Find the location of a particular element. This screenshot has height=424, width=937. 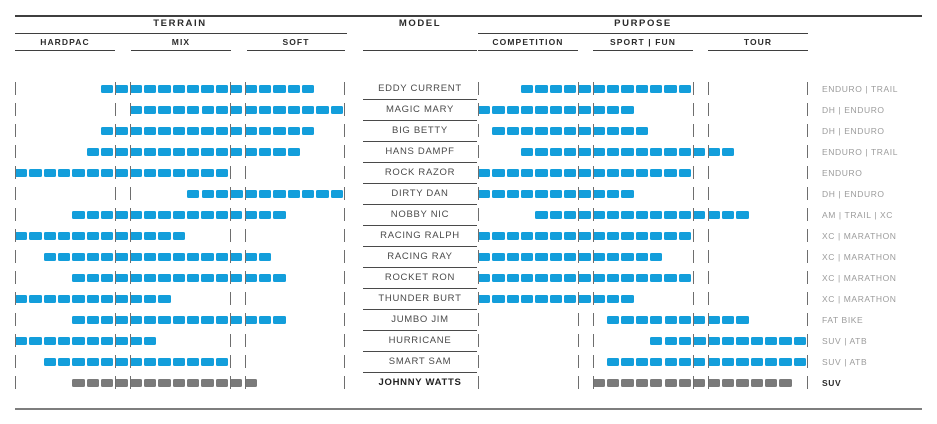

model-name: MAGIC MARY is located at coordinates (420, 109).